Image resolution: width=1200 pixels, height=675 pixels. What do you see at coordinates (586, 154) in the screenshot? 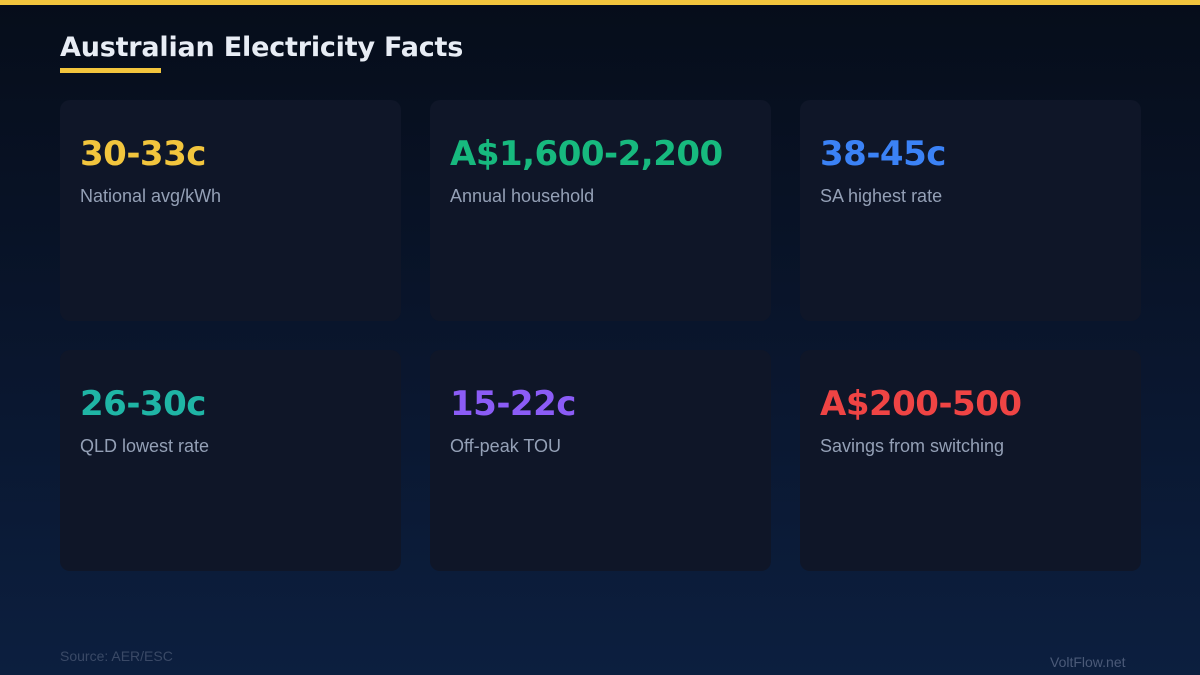
I see `fact-value: A$1,600-2,200` at bounding box center [586, 154].